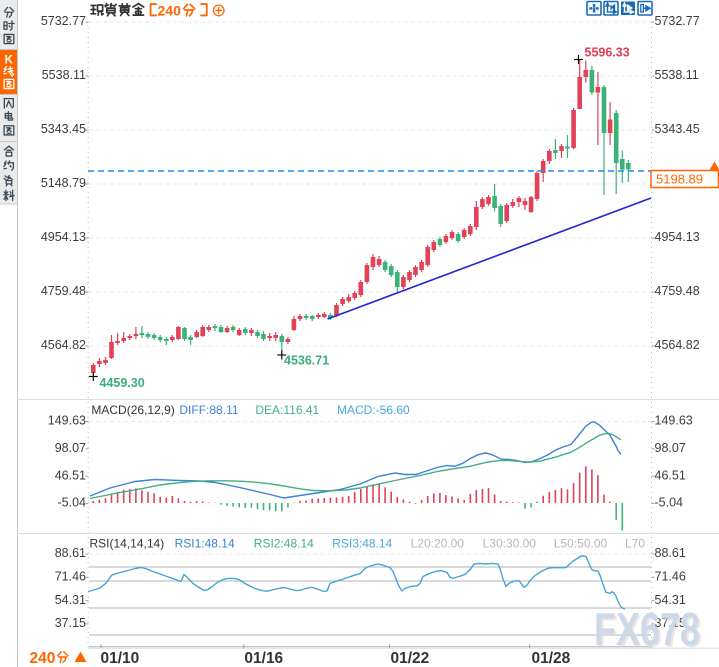 The image size is (719, 667). I want to click on svg-text: 01/22, so click(410, 658).